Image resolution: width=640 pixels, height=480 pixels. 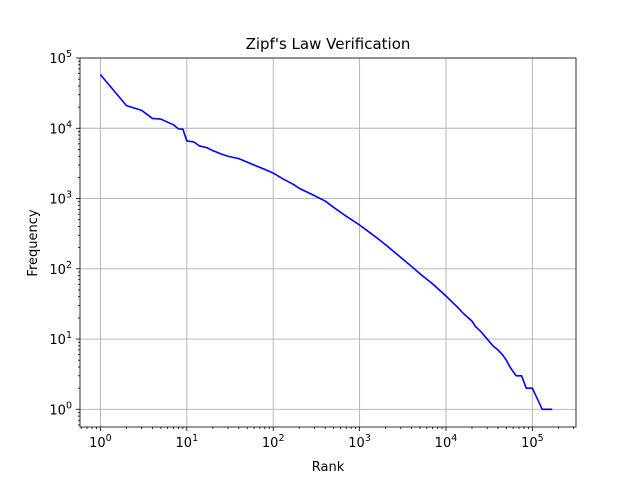 I want to click on y-axis-ticks: 10⁰ 10¹ 10² 10³ 10⁴ 10⁵, so click(x=64, y=237).